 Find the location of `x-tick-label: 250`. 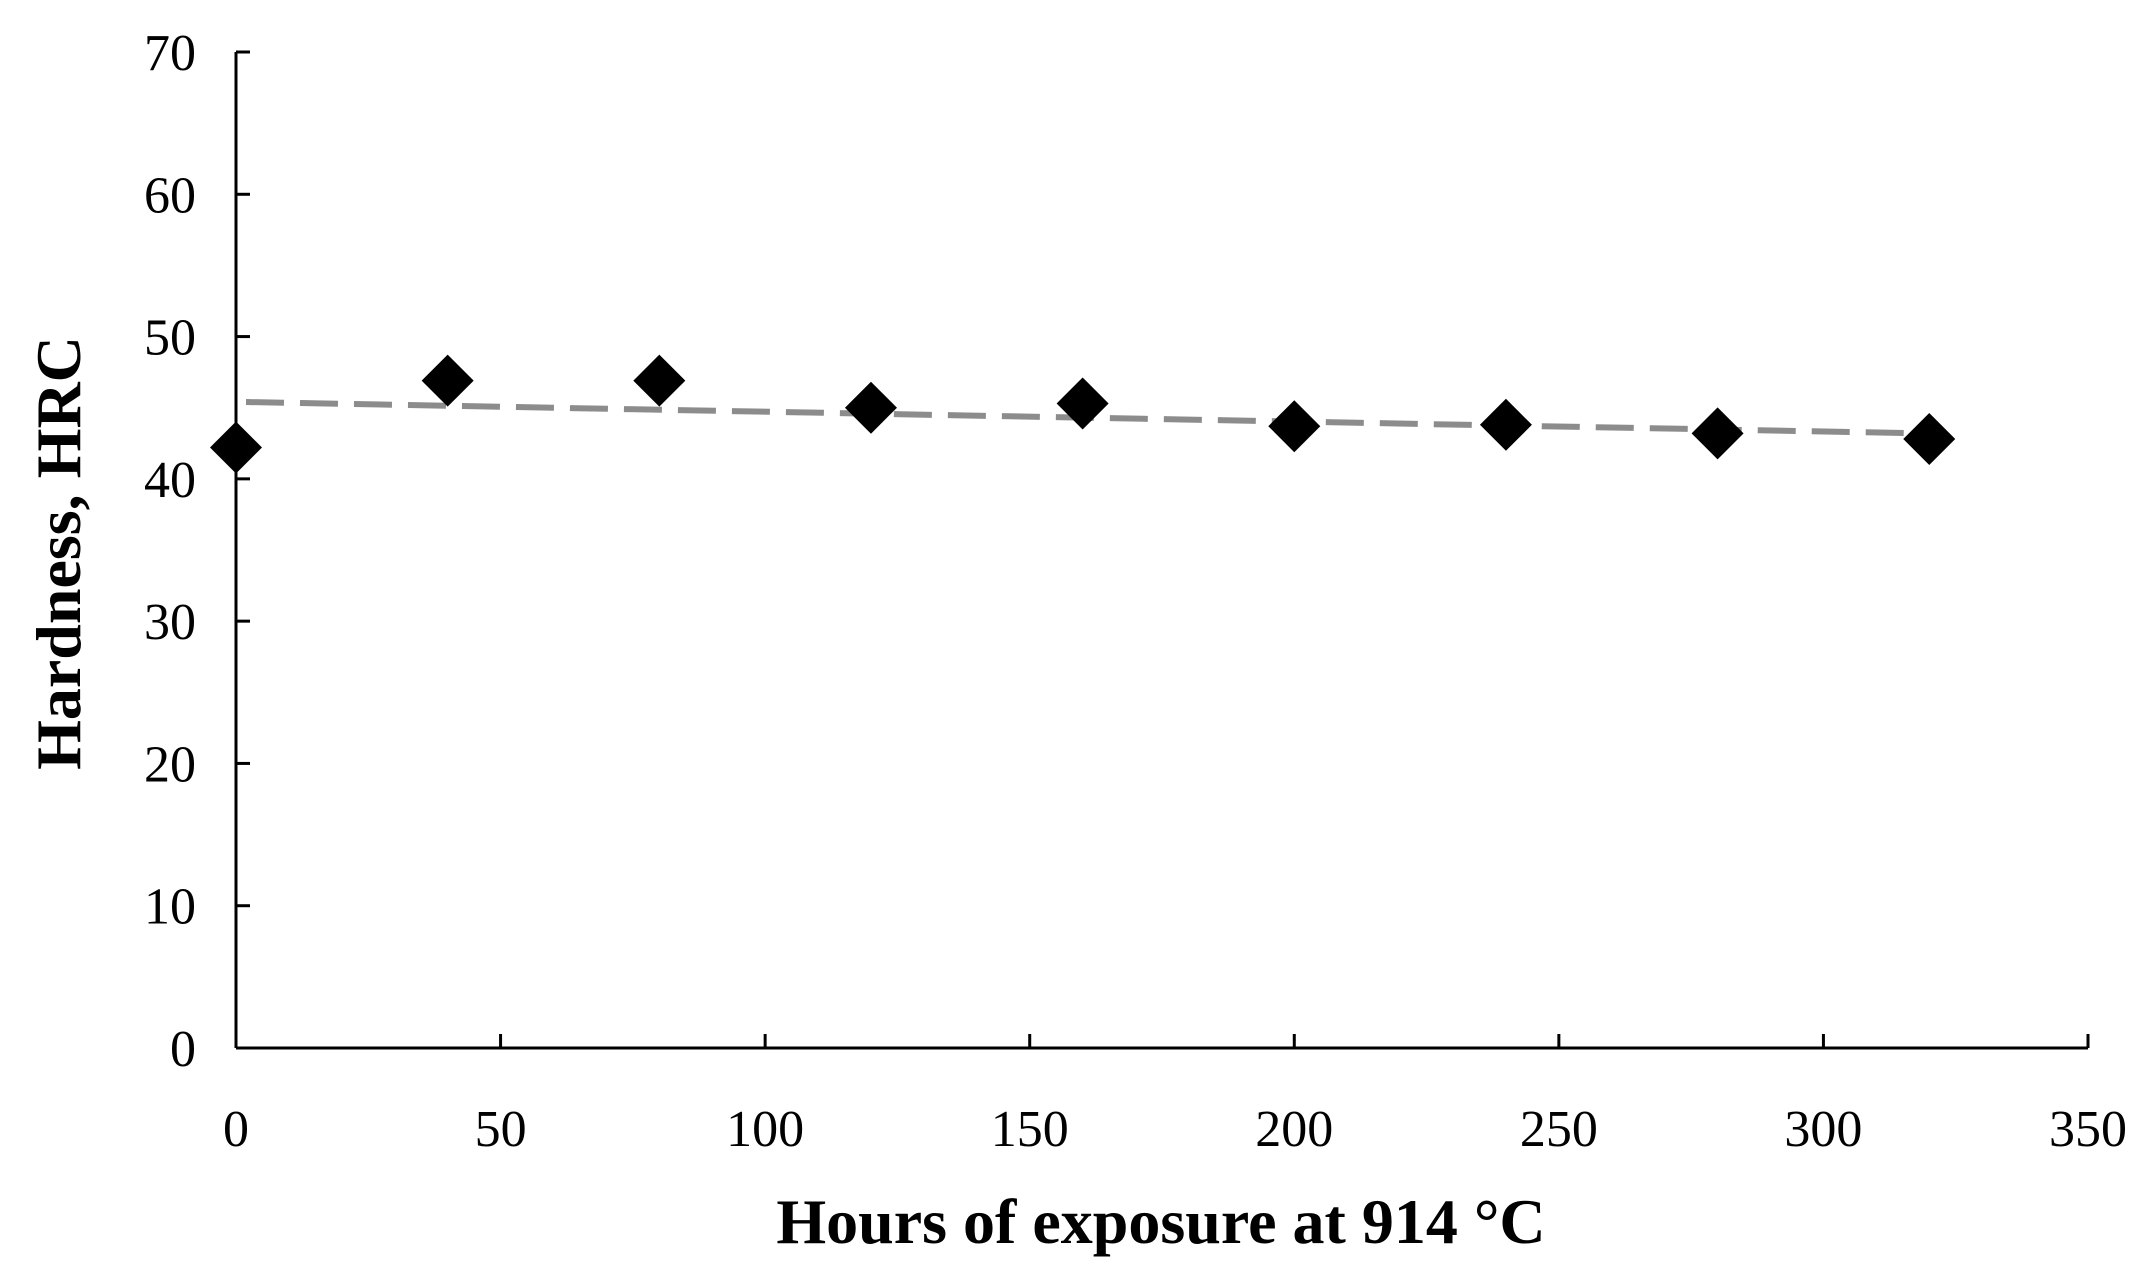

x-tick-label: 250 is located at coordinates (1559, 1129).